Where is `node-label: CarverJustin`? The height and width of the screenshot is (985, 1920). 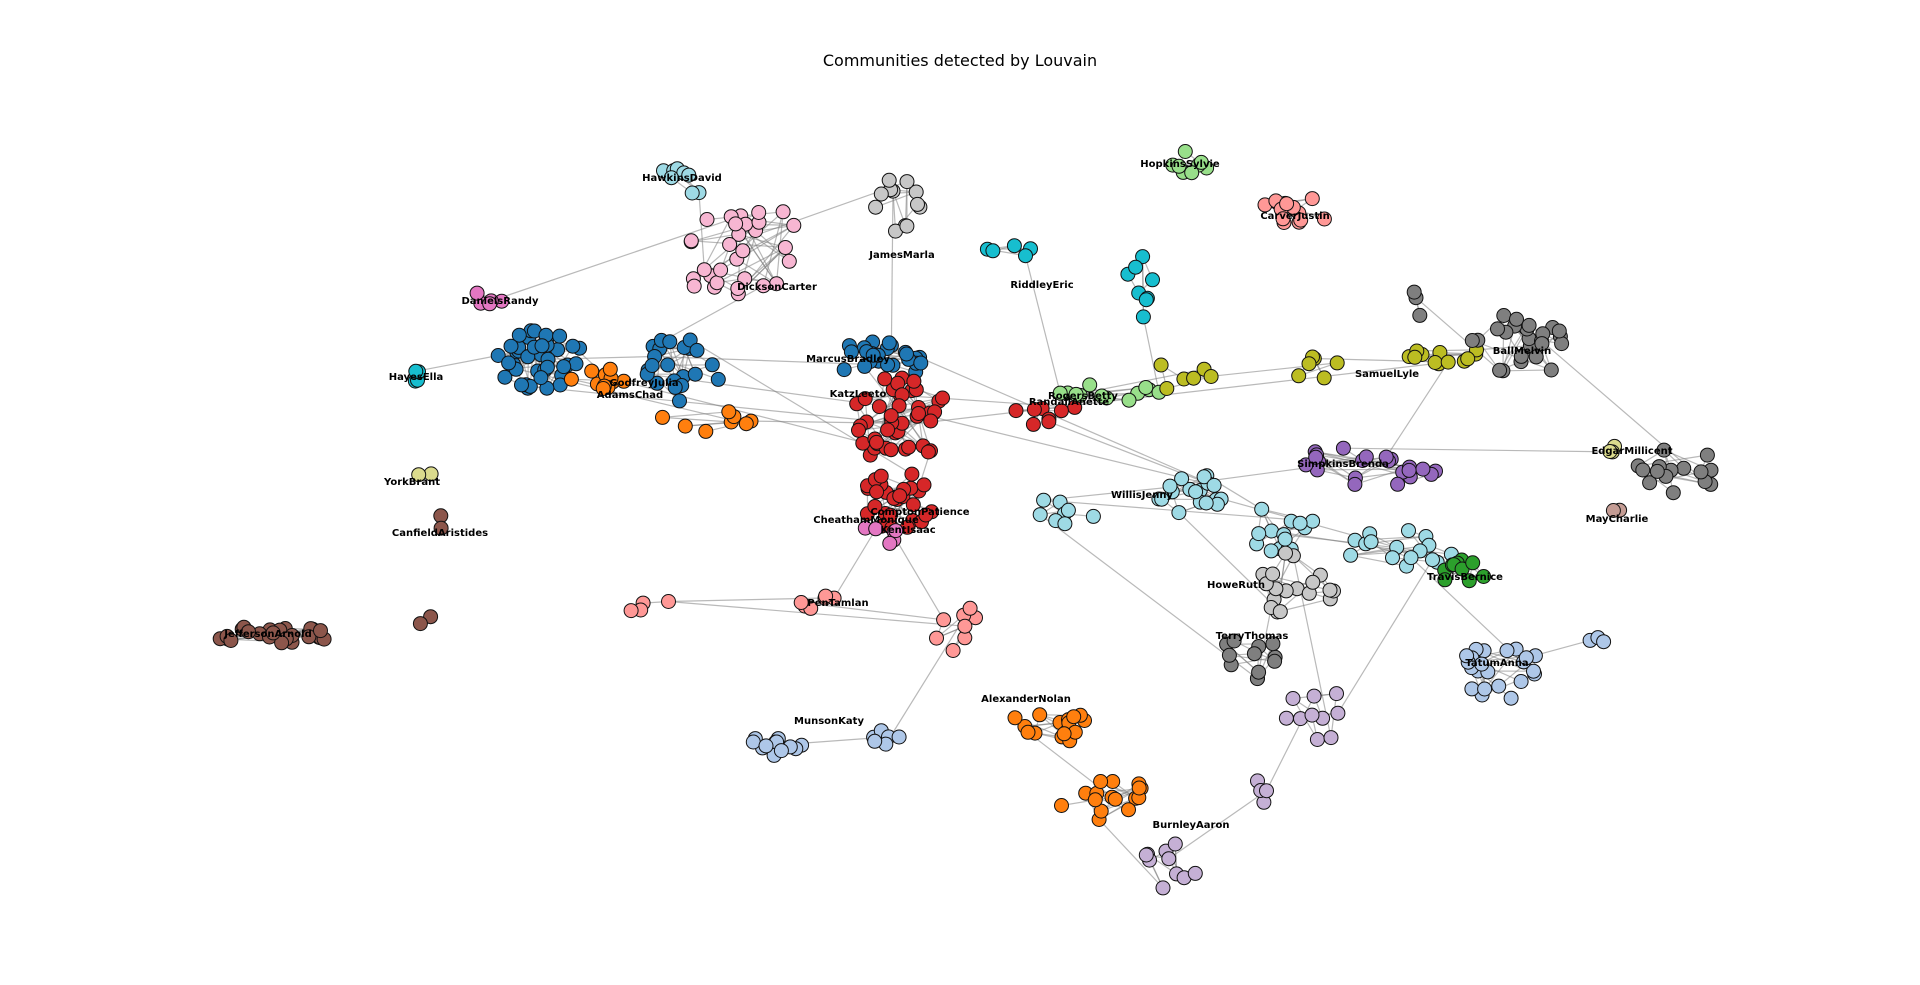 node-label: CarverJustin is located at coordinates (1294, 216).